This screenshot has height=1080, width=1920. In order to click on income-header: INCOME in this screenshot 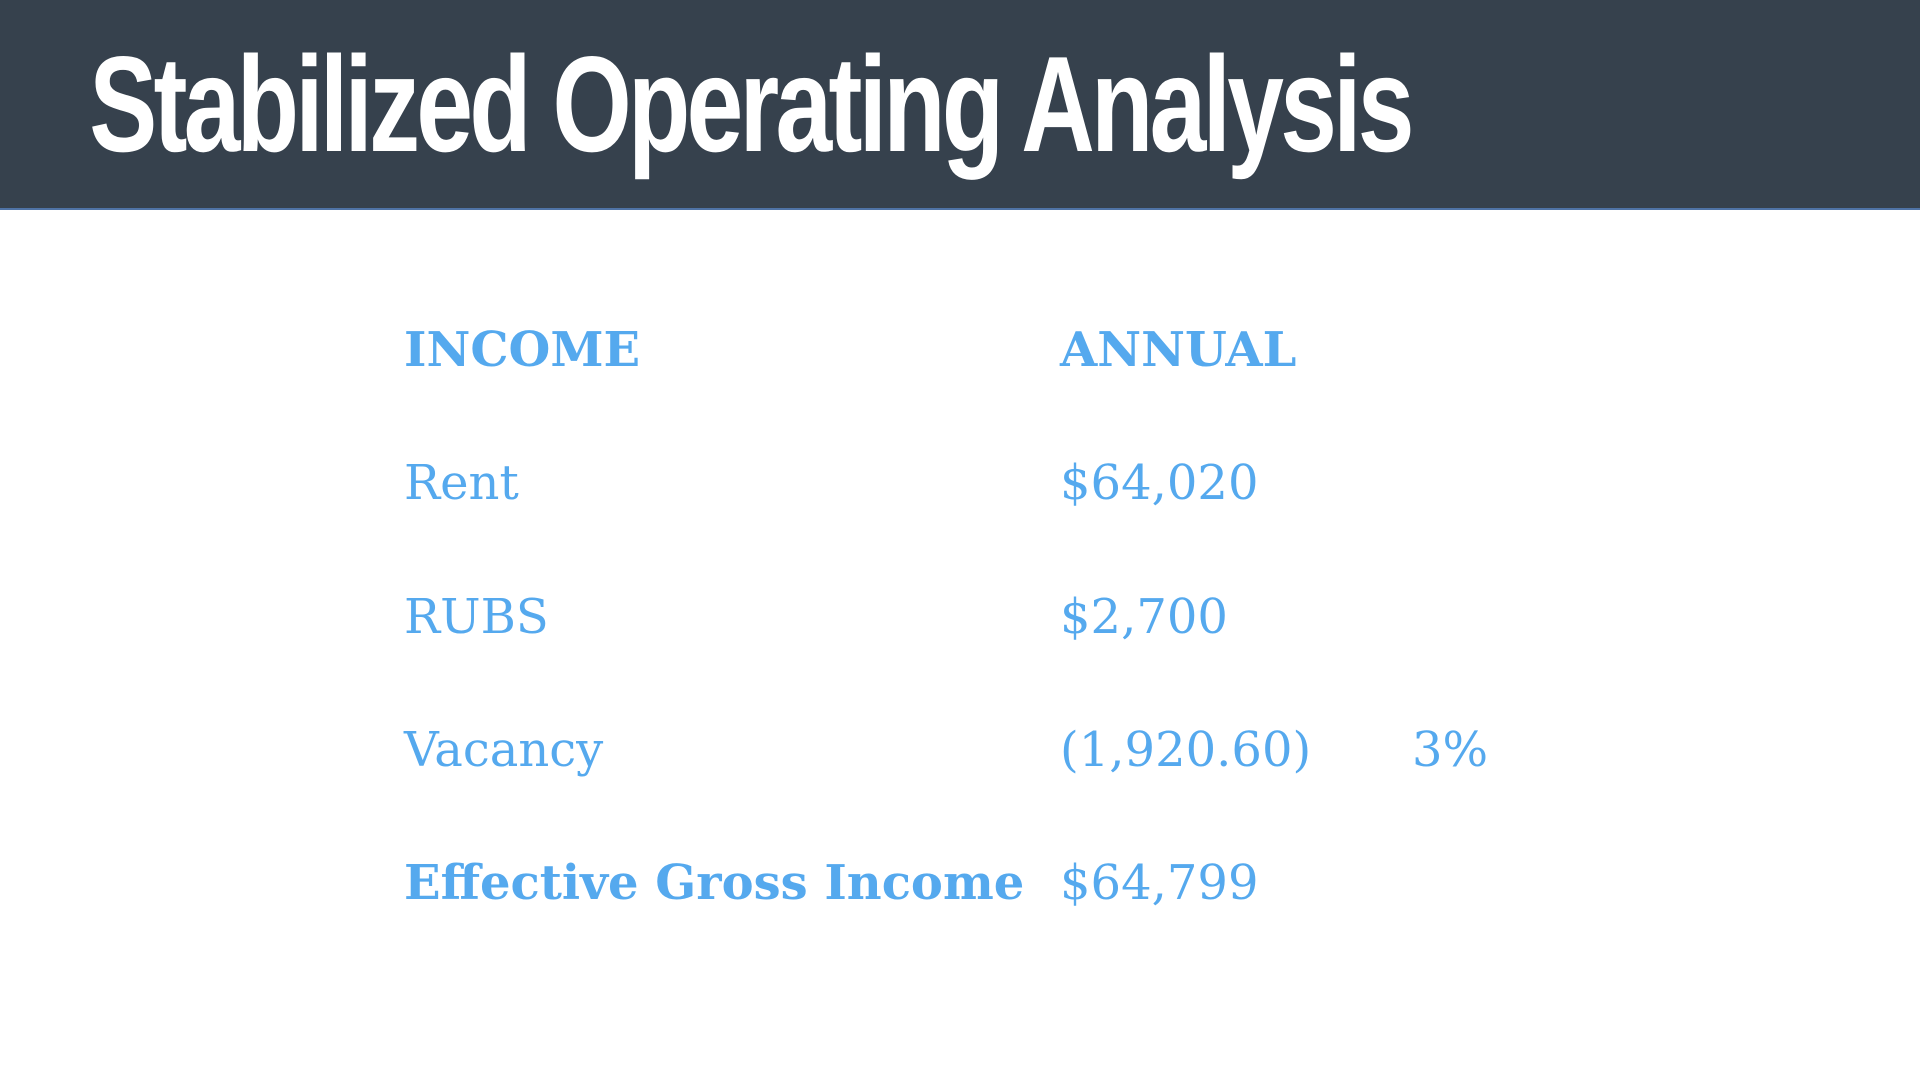, I will do `click(522, 350)`.